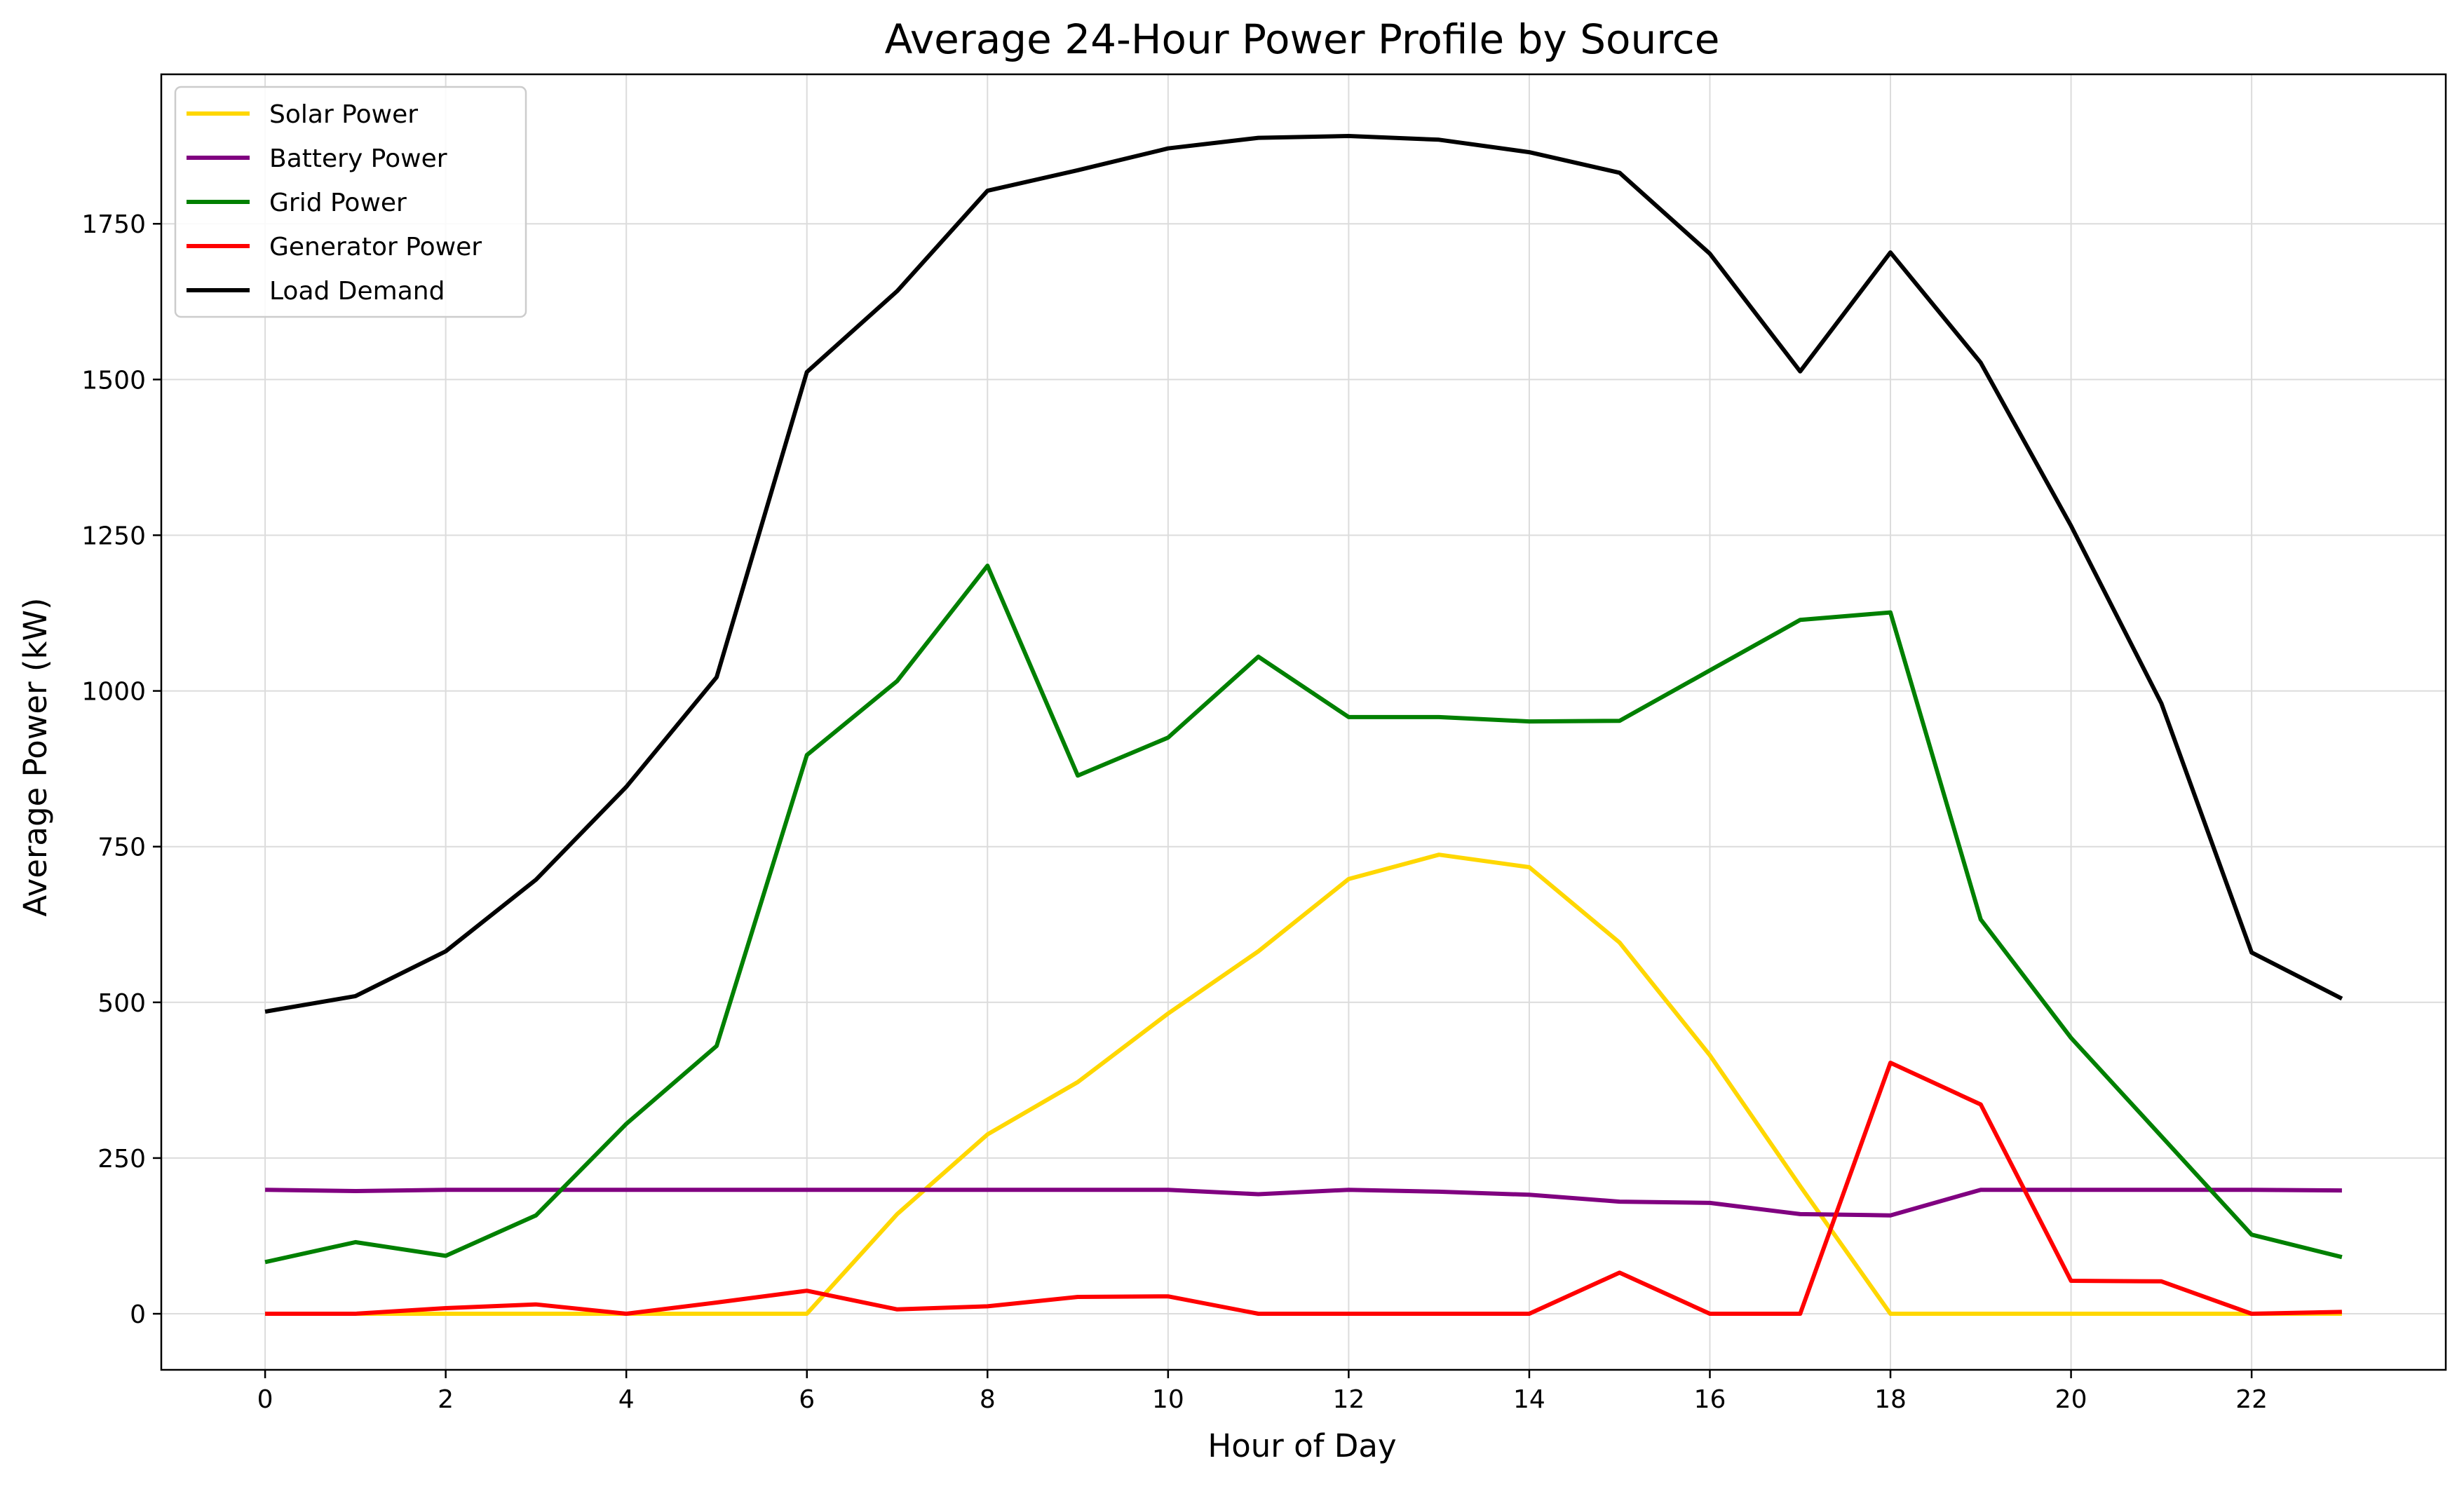 The height and width of the screenshot is (1489, 2464). Describe the element at coordinates (35, 757) in the screenshot. I see `y-axis-label: Average Power (kW)` at that location.